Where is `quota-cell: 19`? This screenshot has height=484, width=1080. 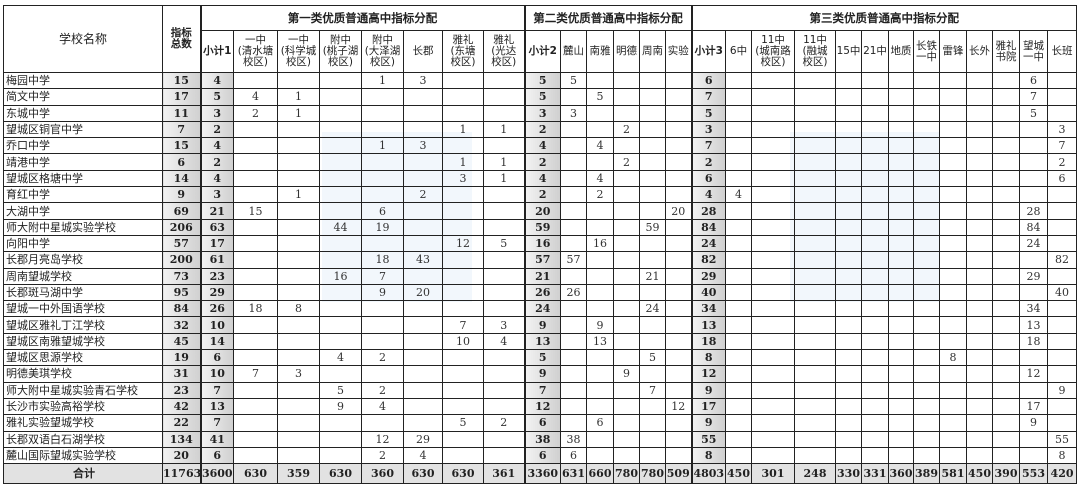 quota-cell: 19 is located at coordinates (382, 227).